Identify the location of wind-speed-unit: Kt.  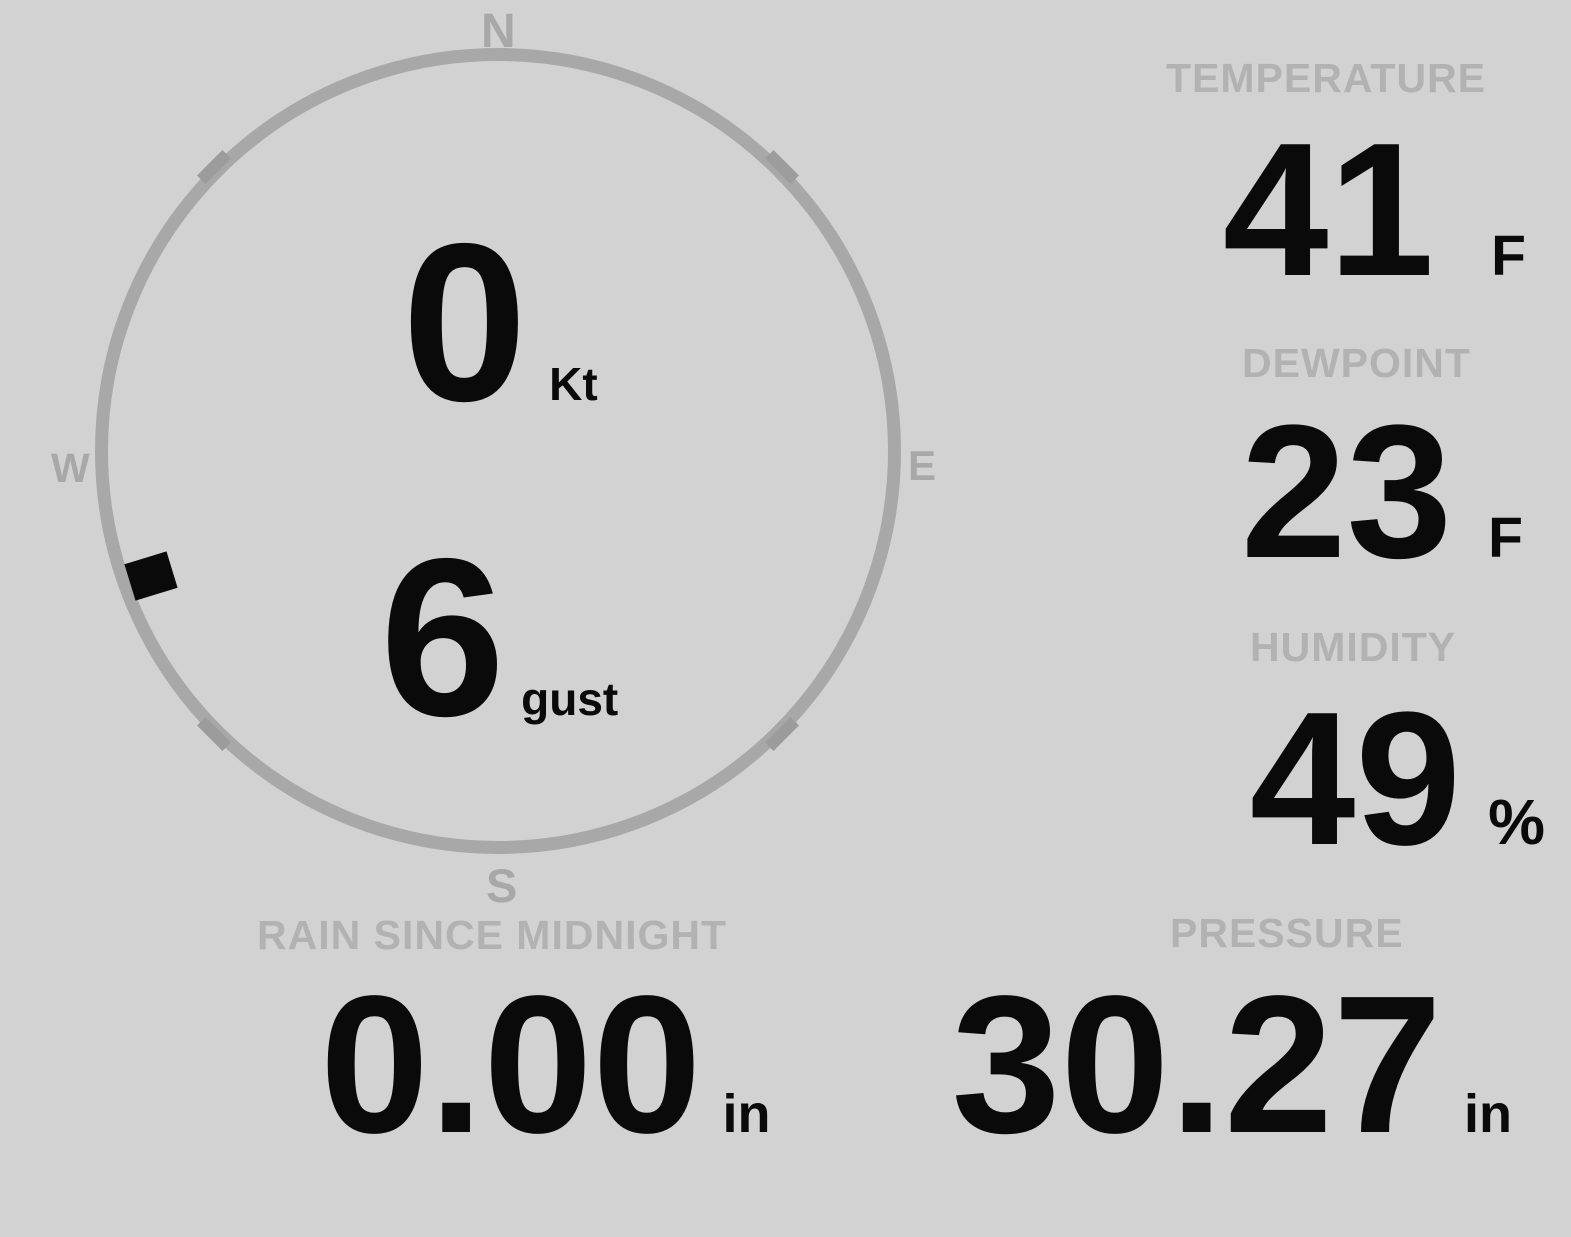
(573, 384).